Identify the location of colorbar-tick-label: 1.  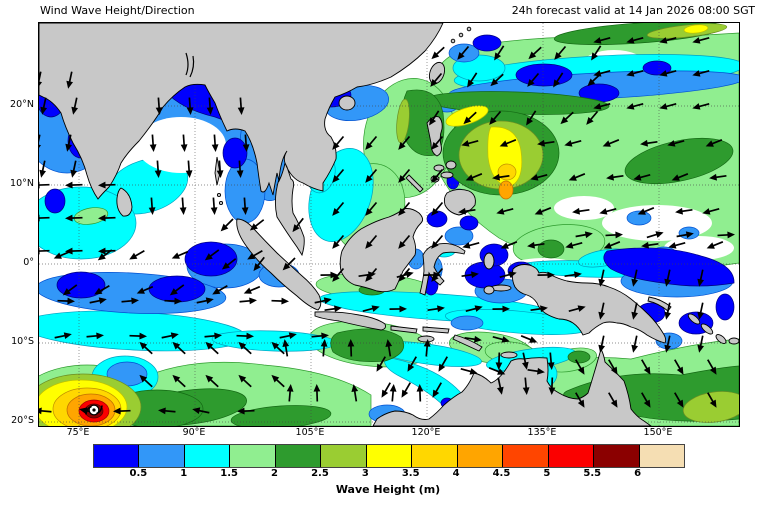
(184, 473).